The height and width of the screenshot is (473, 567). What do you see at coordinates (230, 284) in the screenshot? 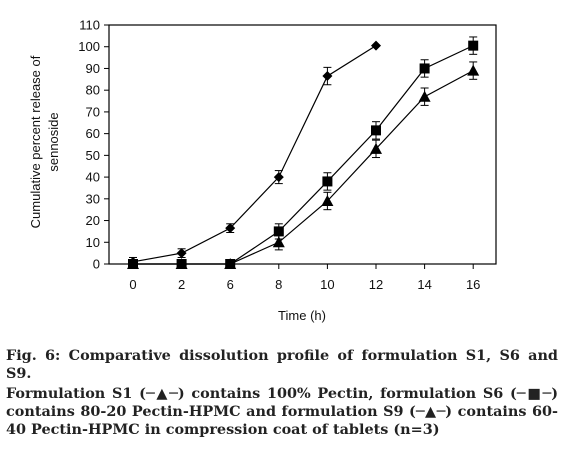
I see `x-tick-label: 6` at bounding box center [230, 284].